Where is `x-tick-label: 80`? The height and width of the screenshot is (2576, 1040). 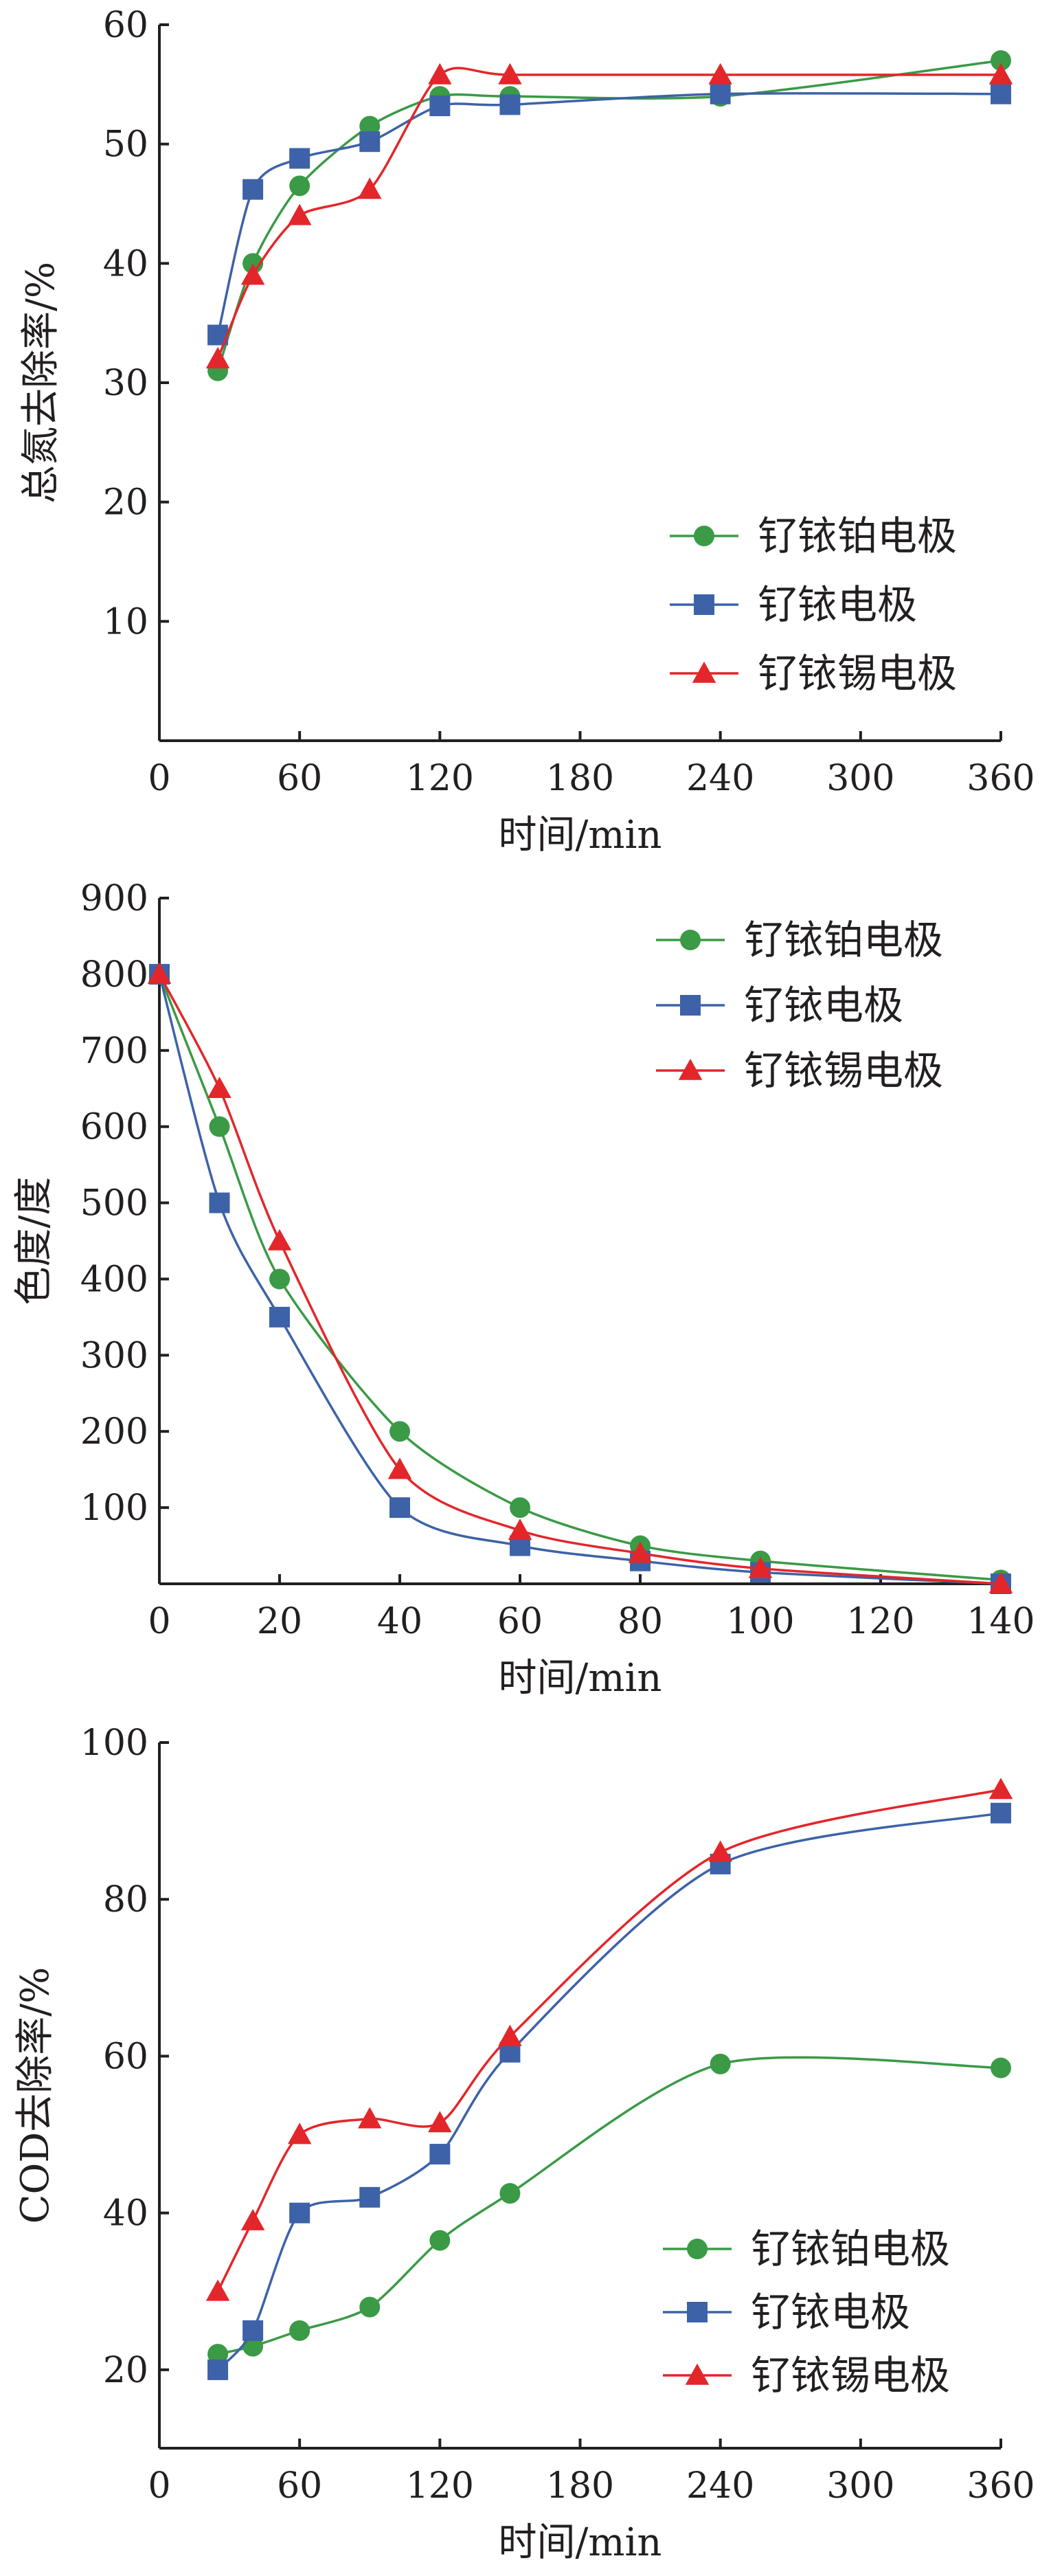 x-tick-label: 80 is located at coordinates (640, 1621).